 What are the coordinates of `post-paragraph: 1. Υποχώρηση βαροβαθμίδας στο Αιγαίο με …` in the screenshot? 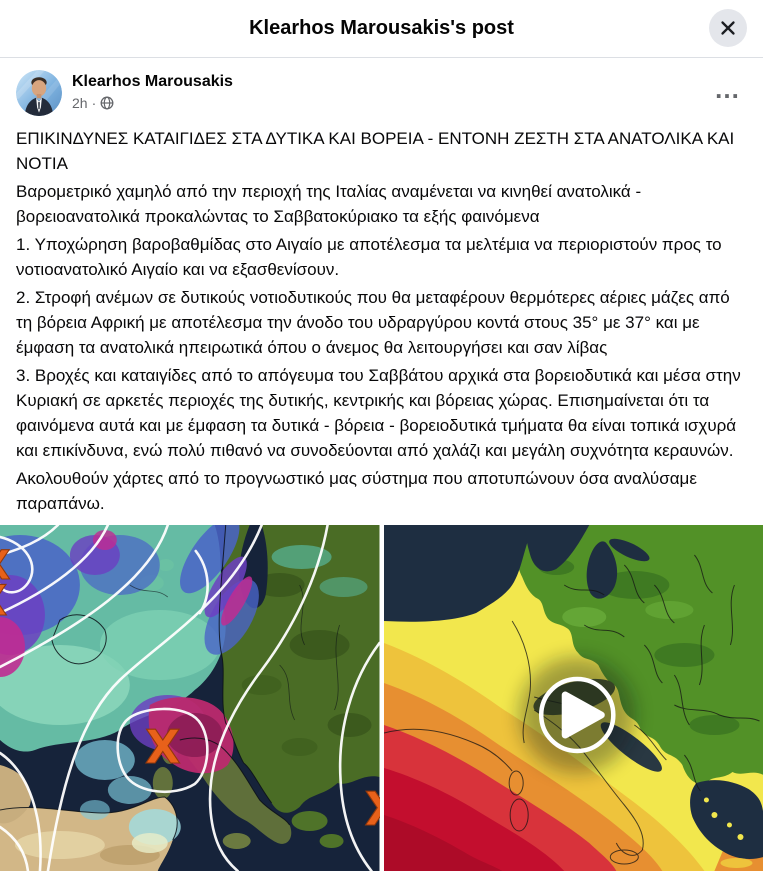 It's located at (381, 257).